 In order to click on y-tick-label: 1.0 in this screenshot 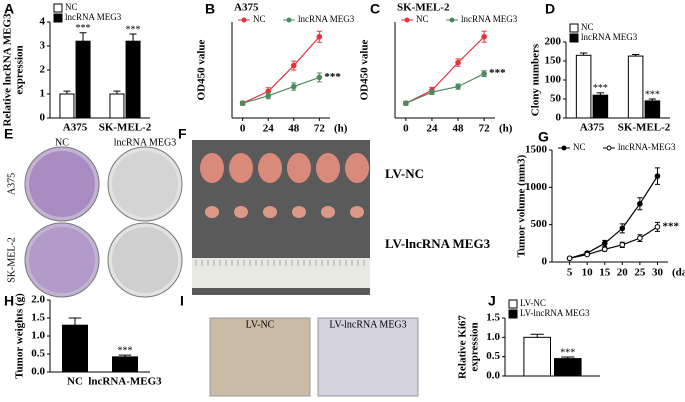, I will do `click(38, 336)`.